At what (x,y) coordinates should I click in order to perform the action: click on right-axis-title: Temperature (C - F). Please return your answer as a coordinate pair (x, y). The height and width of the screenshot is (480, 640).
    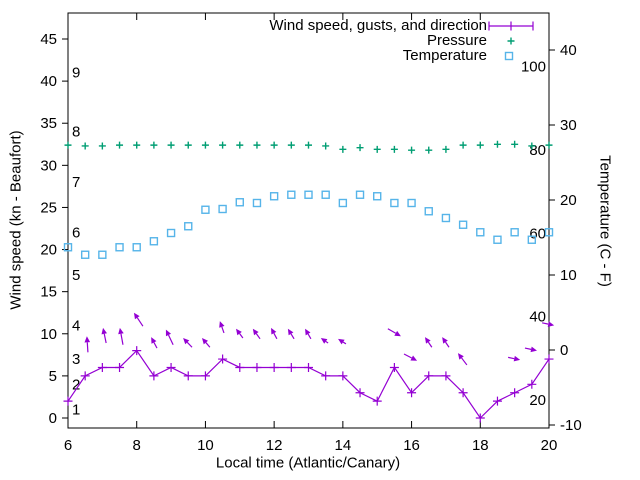
    Looking at the image, I should click on (605, 221).